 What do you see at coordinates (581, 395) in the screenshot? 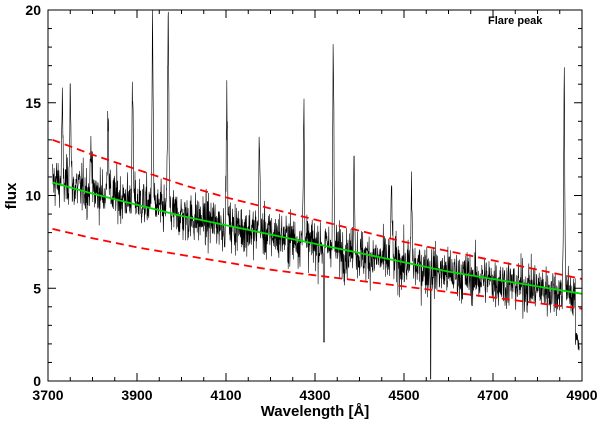
I see `x-tick-label: 4900` at bounding box center [581, 395].